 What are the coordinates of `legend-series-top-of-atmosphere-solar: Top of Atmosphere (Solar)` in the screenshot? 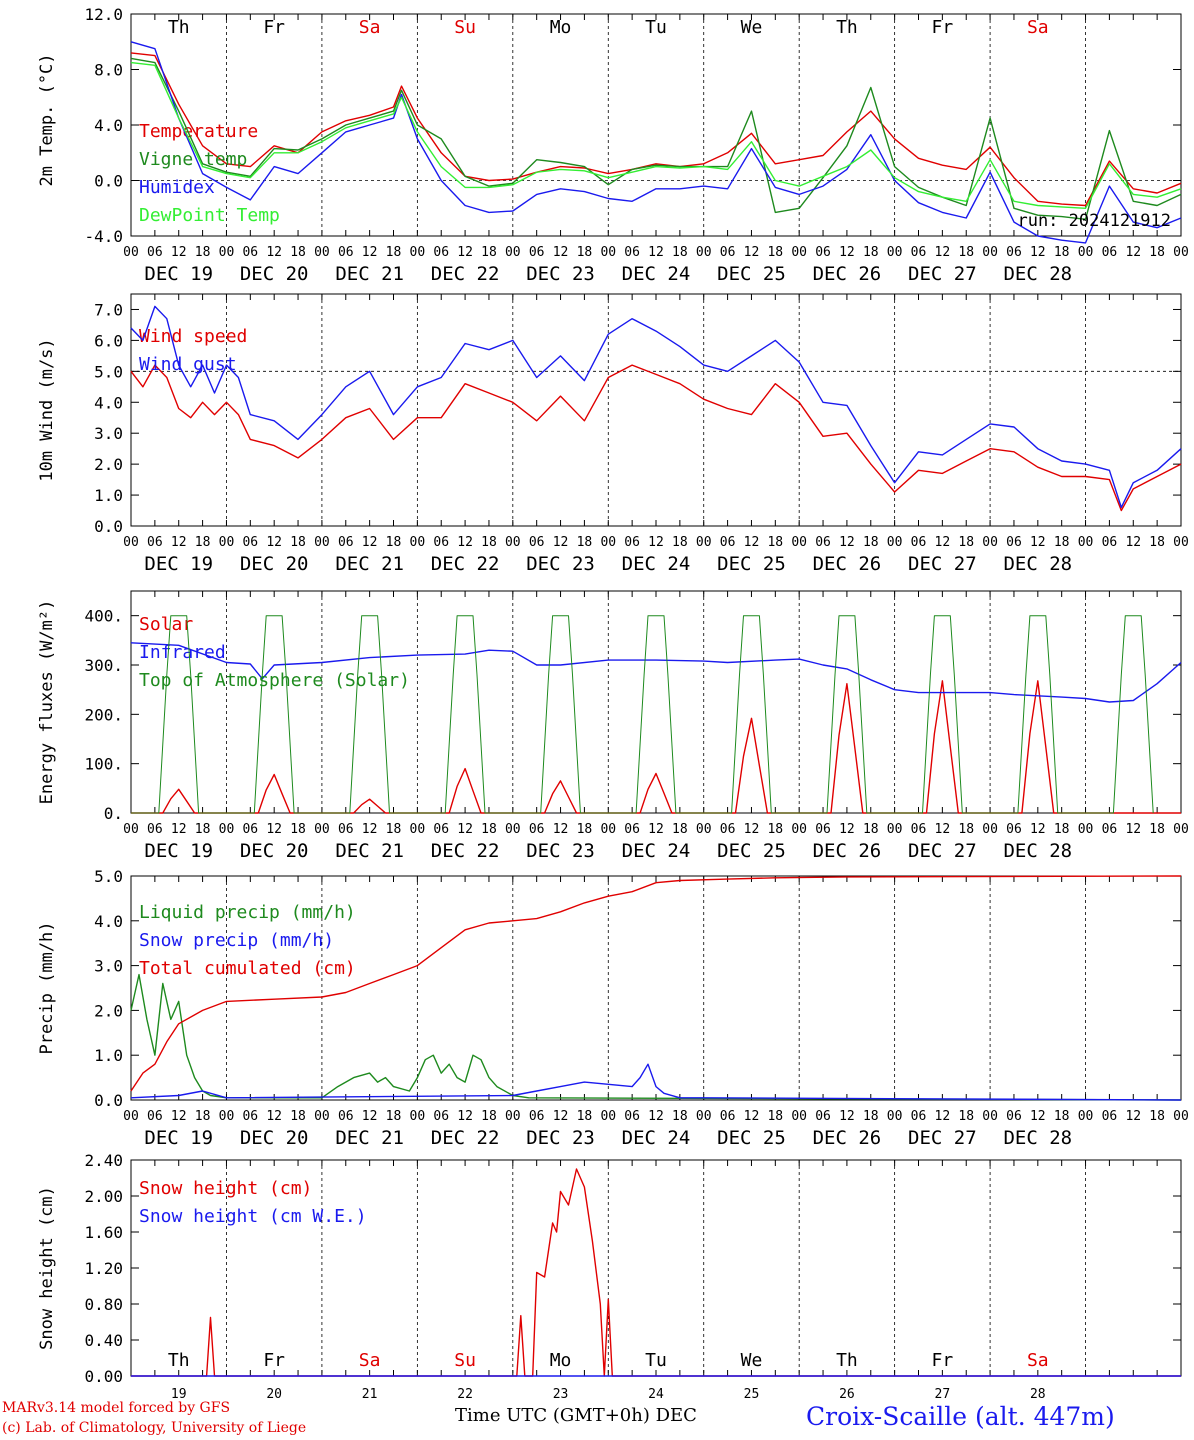 It's located at (274, 680).